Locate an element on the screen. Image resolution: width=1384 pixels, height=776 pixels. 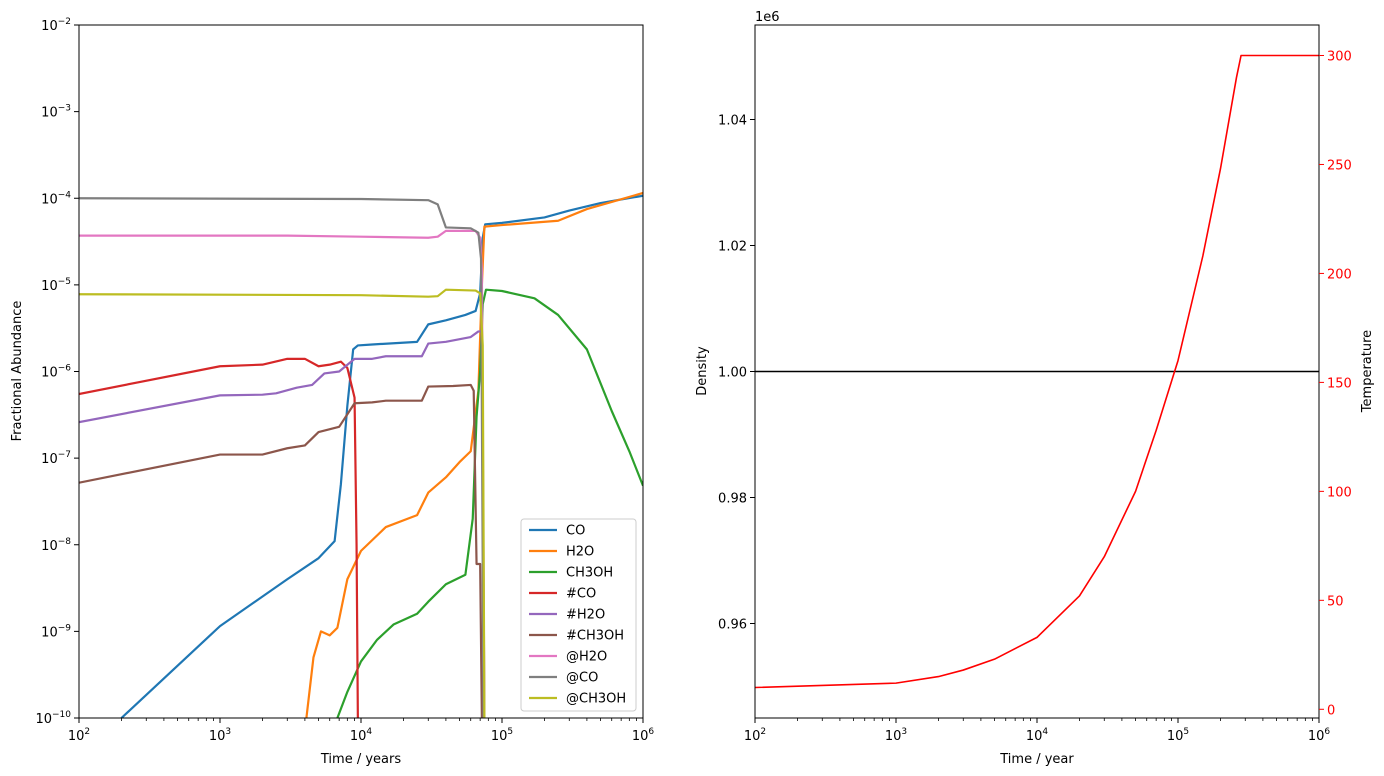
abundance-y-tick-label: 10⁻⁷ is located at coordinates (56, 458).